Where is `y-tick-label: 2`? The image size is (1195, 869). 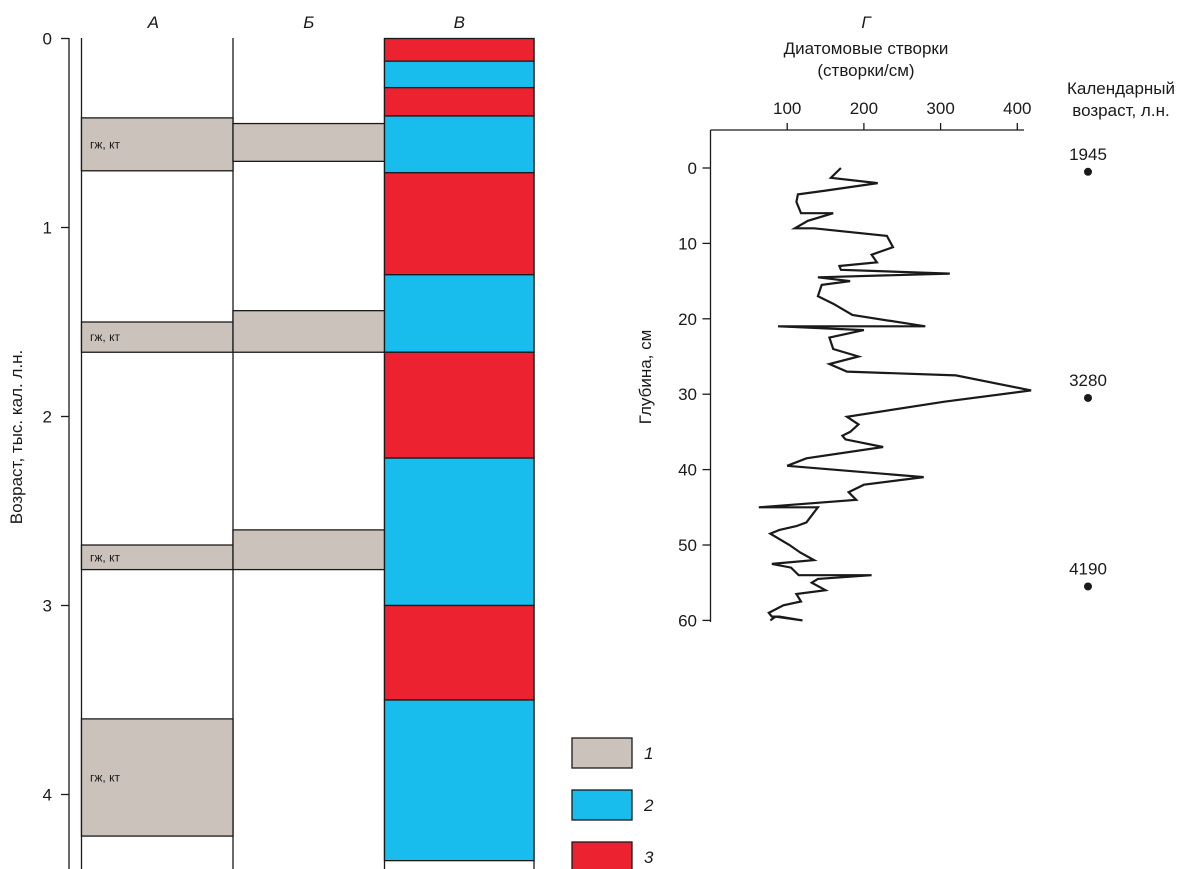 y-tick-label: 2 is located at coordinates (47, 417).